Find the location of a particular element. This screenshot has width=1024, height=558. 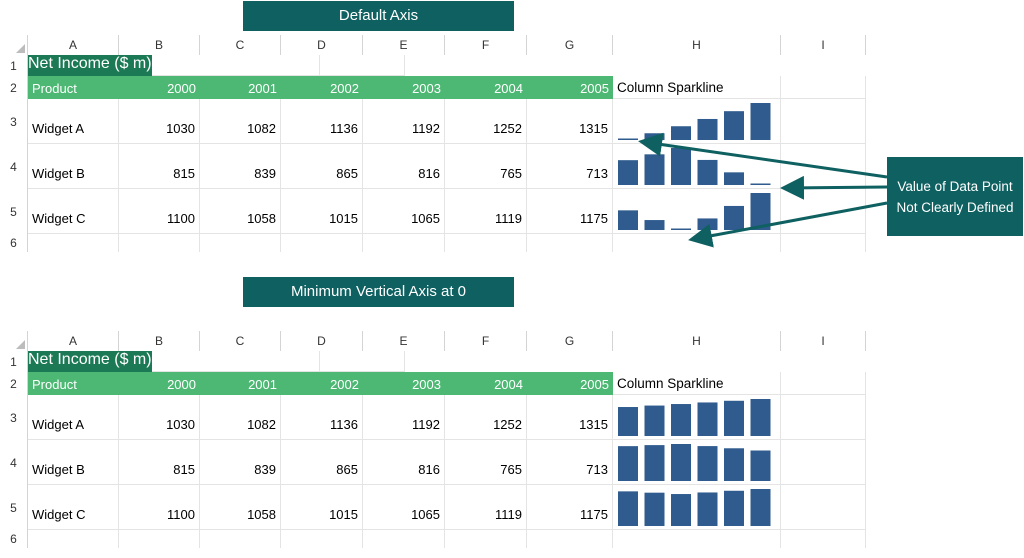

value-cell: 1015 is located at coordinates (322, 211).